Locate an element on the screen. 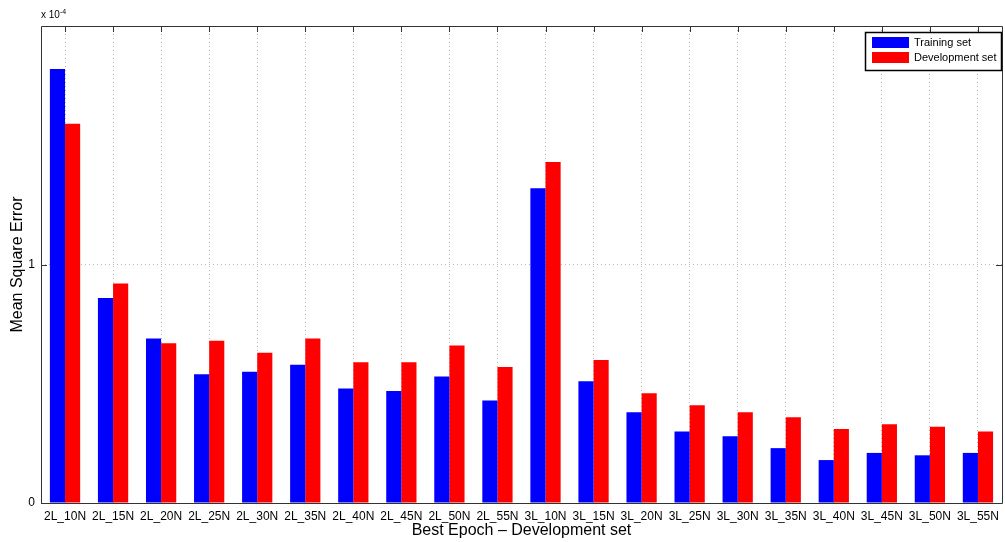 Image resolution: width=1005 pixels, height=542 pixels. x-tick-label: 3L_45N is located at coordinates (881, 515).